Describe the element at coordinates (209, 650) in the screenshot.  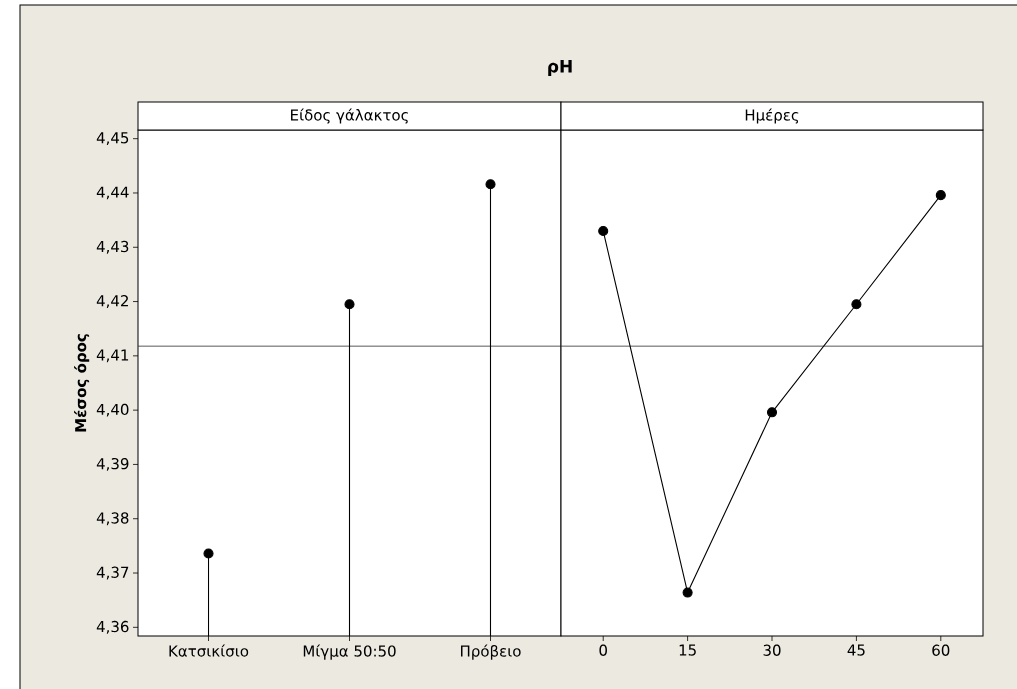
I see `x-tick-label: Κατσικίσιο` at that location.